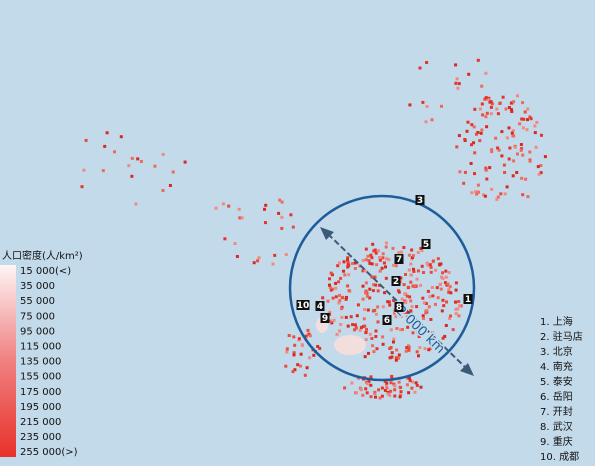  I want to click on city-marker-label: 10, so click(303, 306).